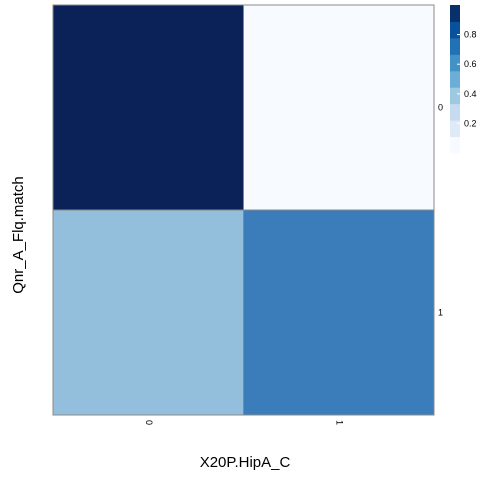  Describe the element at coordinates (440, 210) in the screenshot. I see `y-tick-labels: 01` at that location.